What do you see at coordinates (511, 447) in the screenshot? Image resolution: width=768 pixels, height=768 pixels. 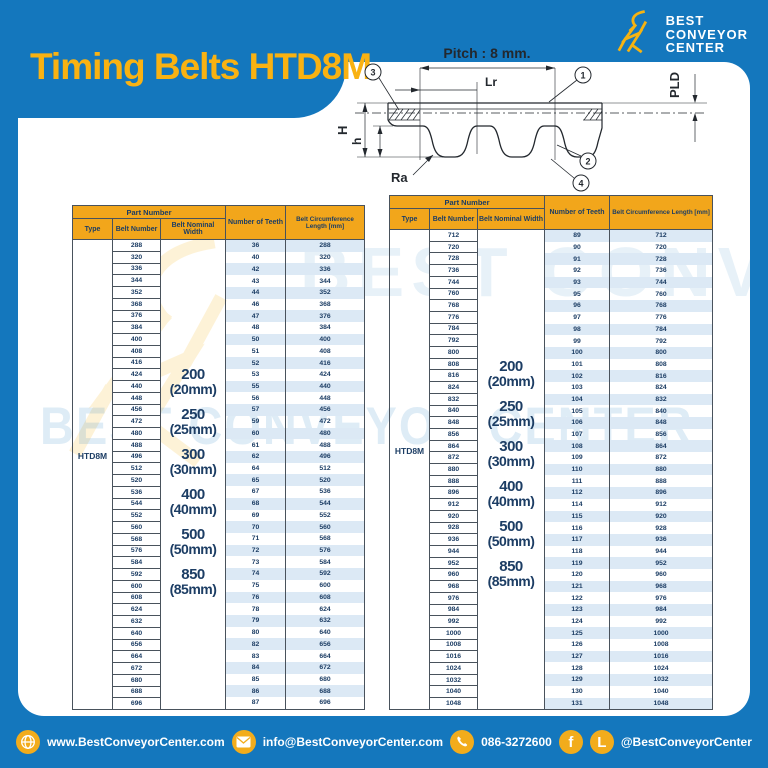 I see `width-value: 300` at bounding box center [511, 447].